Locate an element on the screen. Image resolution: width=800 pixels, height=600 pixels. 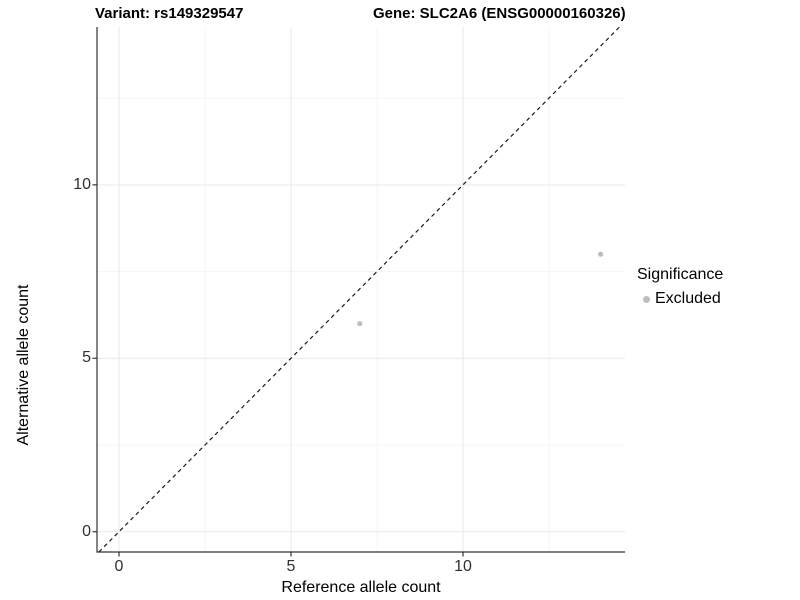
legend-title: Significance is located at coordinates (680, 274).